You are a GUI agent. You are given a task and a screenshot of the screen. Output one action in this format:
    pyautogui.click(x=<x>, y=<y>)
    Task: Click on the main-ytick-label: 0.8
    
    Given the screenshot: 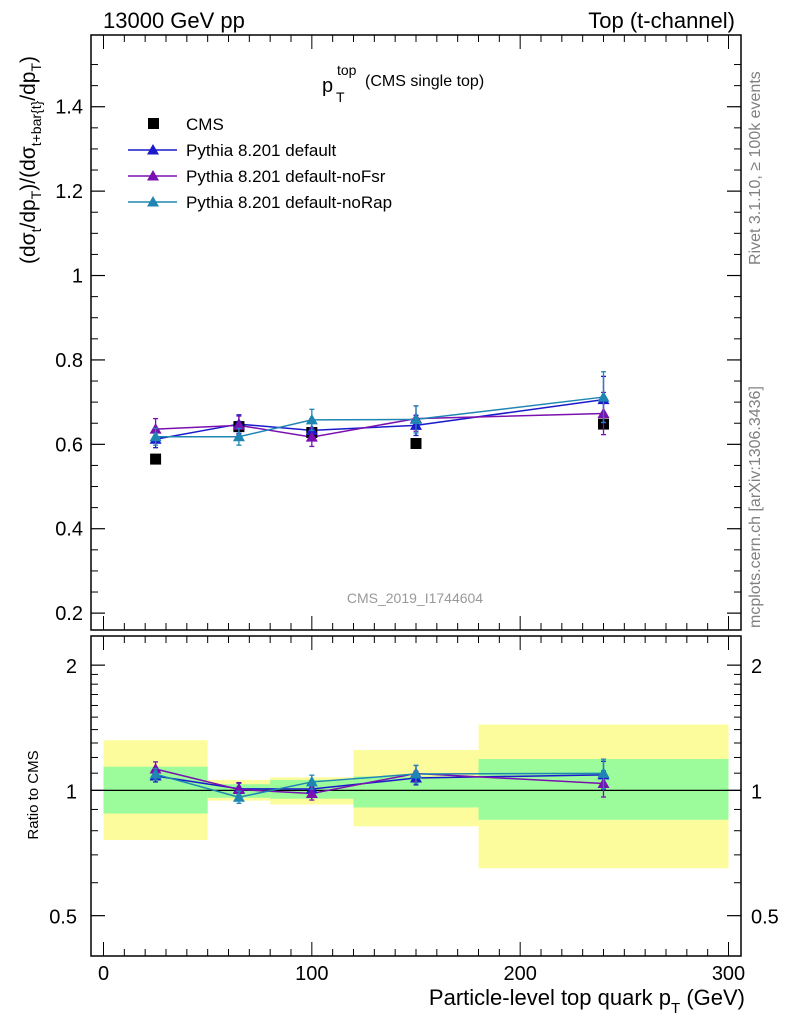 What is the action you would take?
    pyautogui.click(x=69, y=361)
    